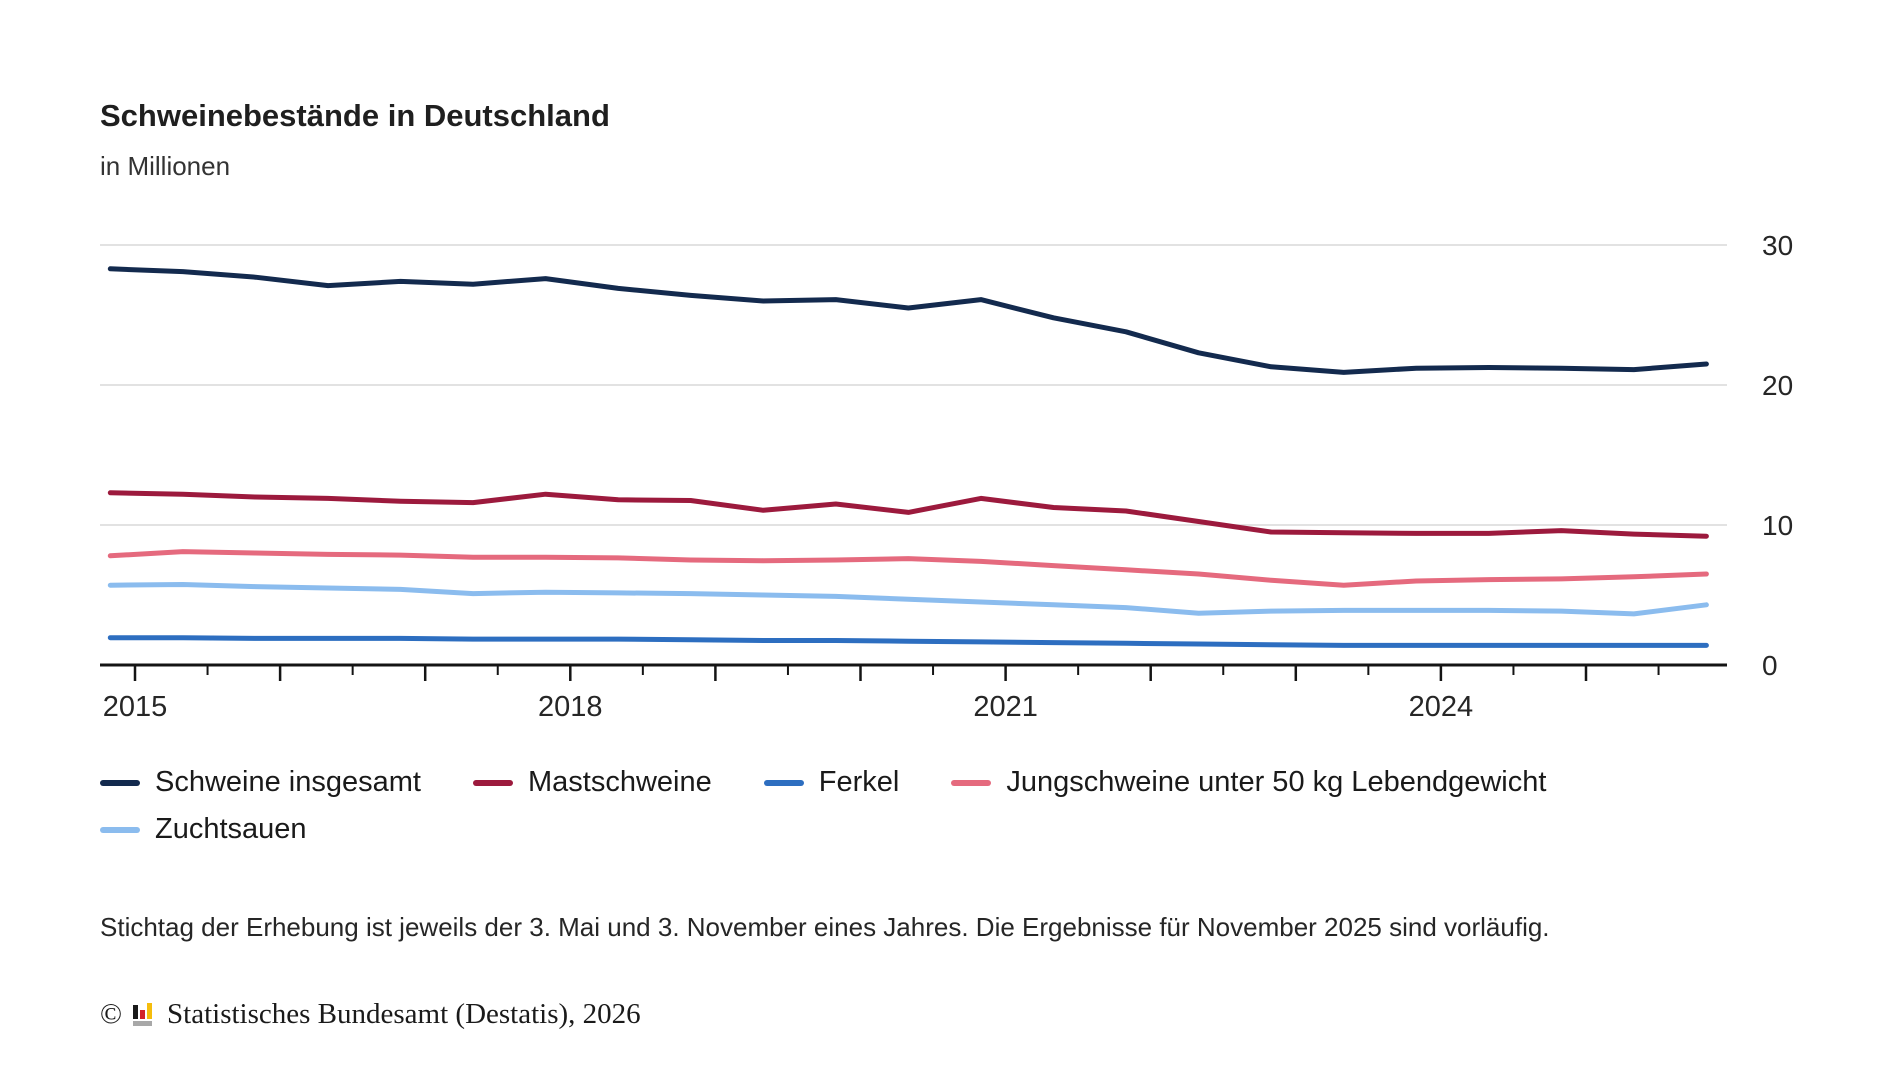 The image size is (1900, 1069). What do you see at coordinates (165, 166) in the screenshot?
I see `chart-unit-subtitle: in Millionen` at bounding box center [165, 166].